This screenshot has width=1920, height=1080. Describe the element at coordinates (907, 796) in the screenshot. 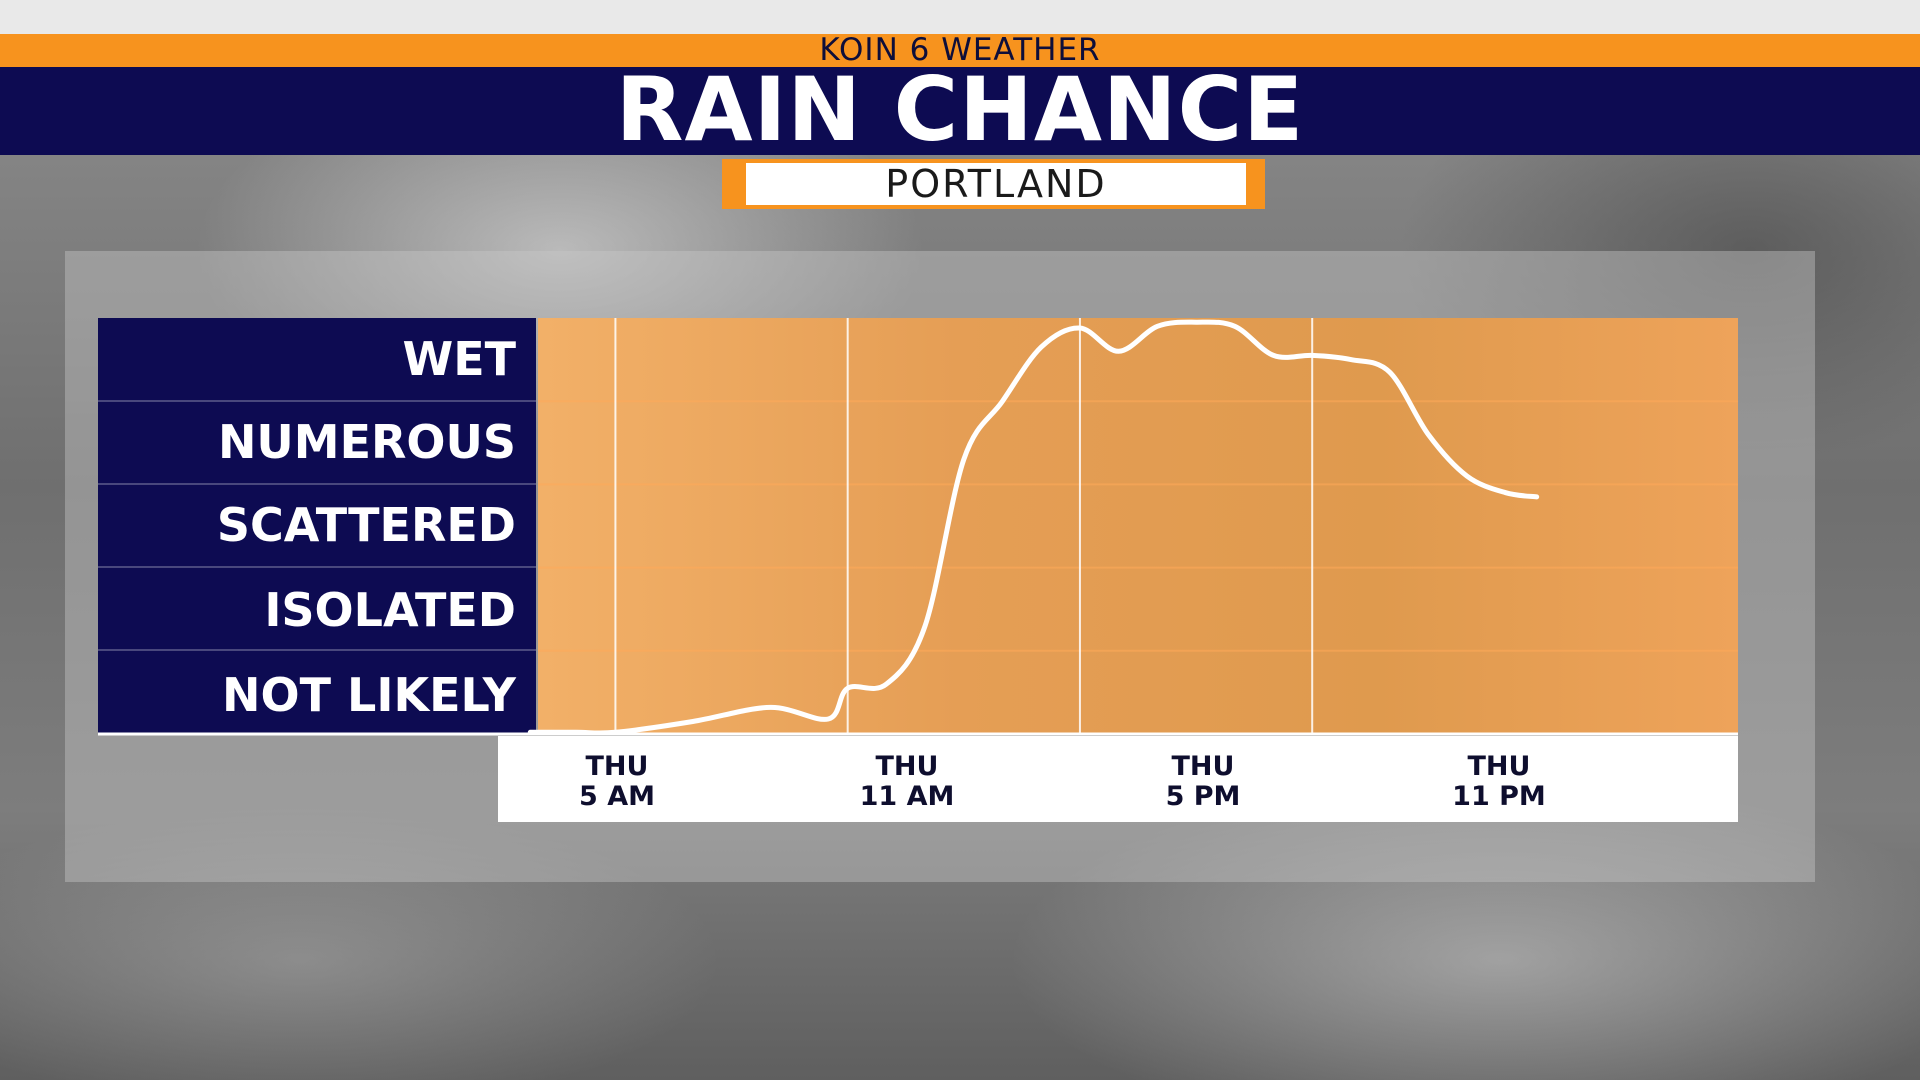

I see `x-tick-time: 11 AM` at that location.